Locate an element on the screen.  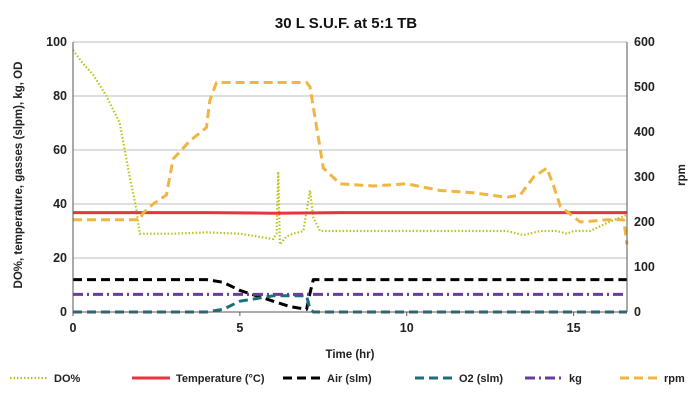
y-tick-label: 80 is located at coordinates (60, 96).